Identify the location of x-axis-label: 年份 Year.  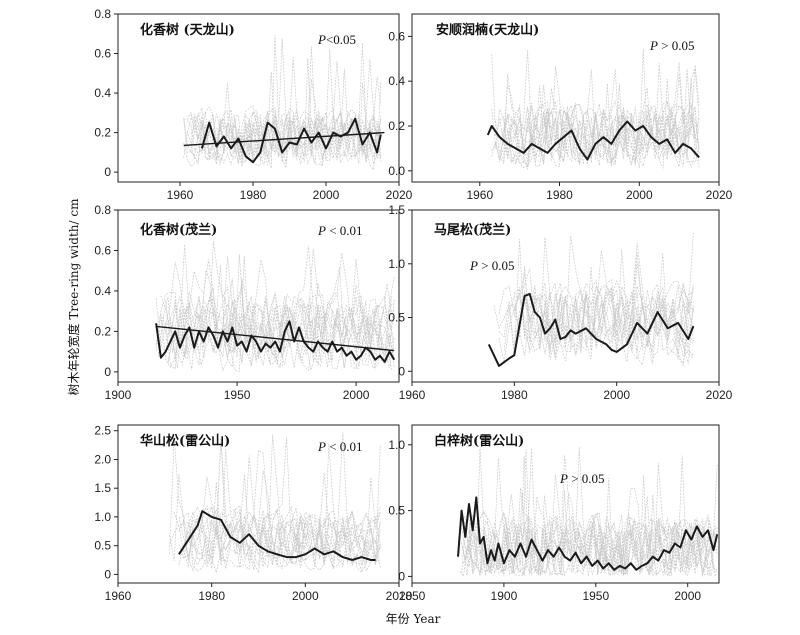
(413, 619).